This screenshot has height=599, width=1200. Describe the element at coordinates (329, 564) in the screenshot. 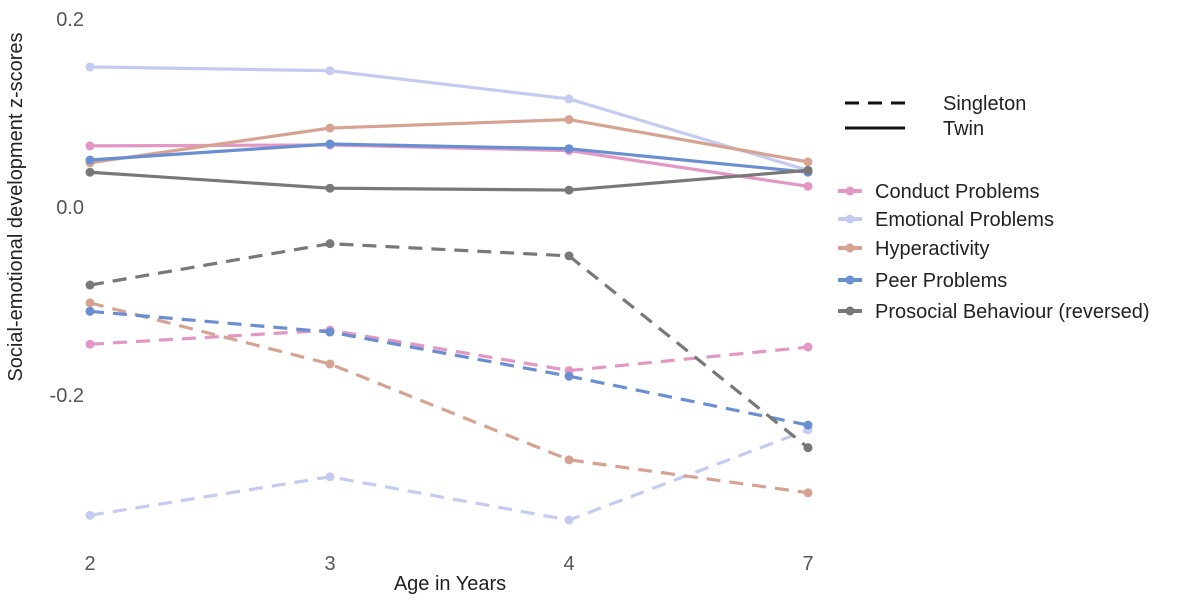

I see `x-tick-label: 3` at that location.